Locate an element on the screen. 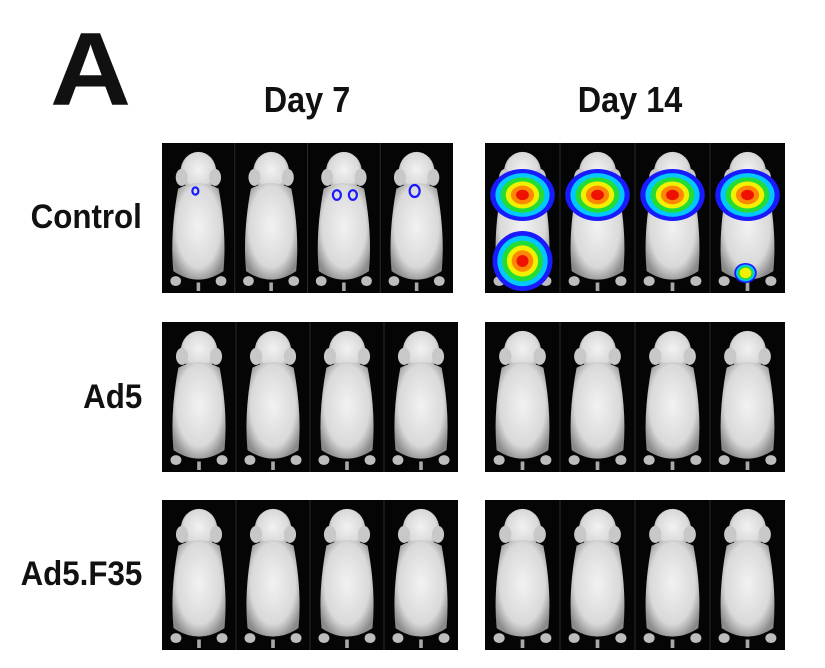 Image resolution: width=825 pixels, height=668 pixels. row-label-control: Control is located at coordinates (86, 217).